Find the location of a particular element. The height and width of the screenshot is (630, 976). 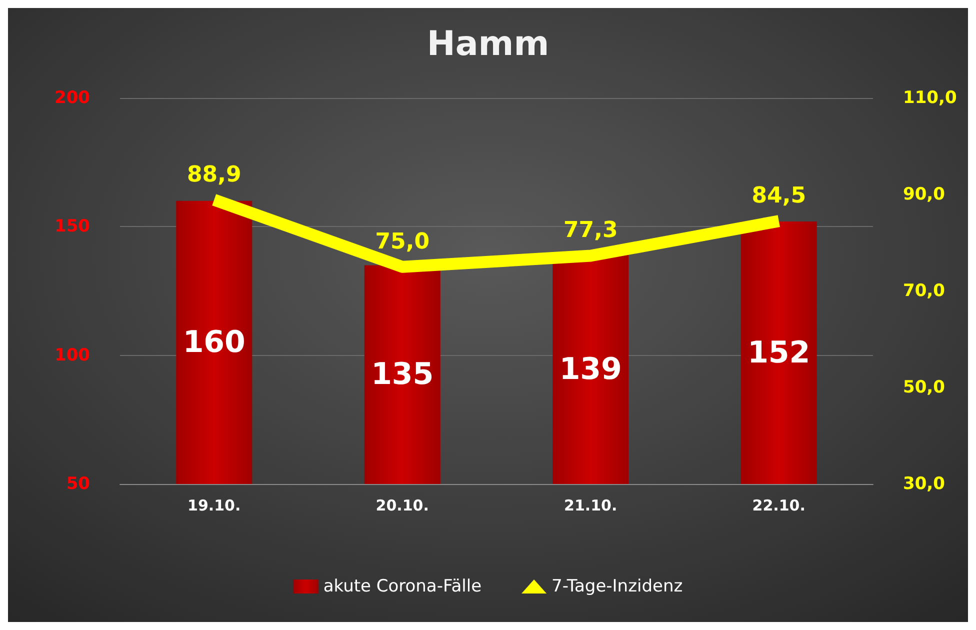

data-label: 77,3 is located at coordinates (590, 231).